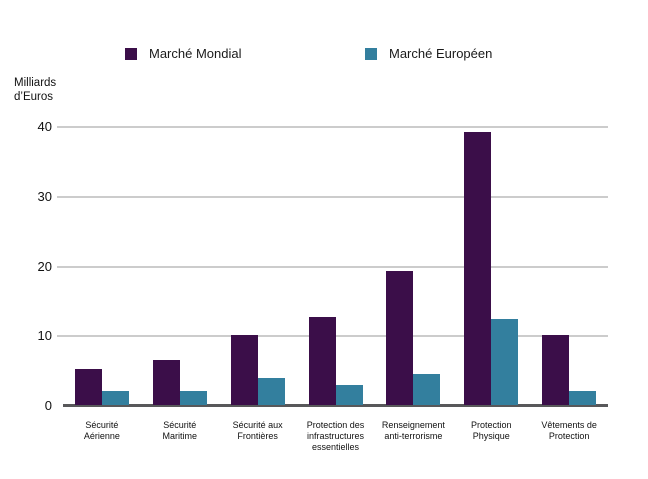 The height and width of the screenshot is (479, 648). I want to click on legend-swatch-marche-europeen, so click(371, 54).